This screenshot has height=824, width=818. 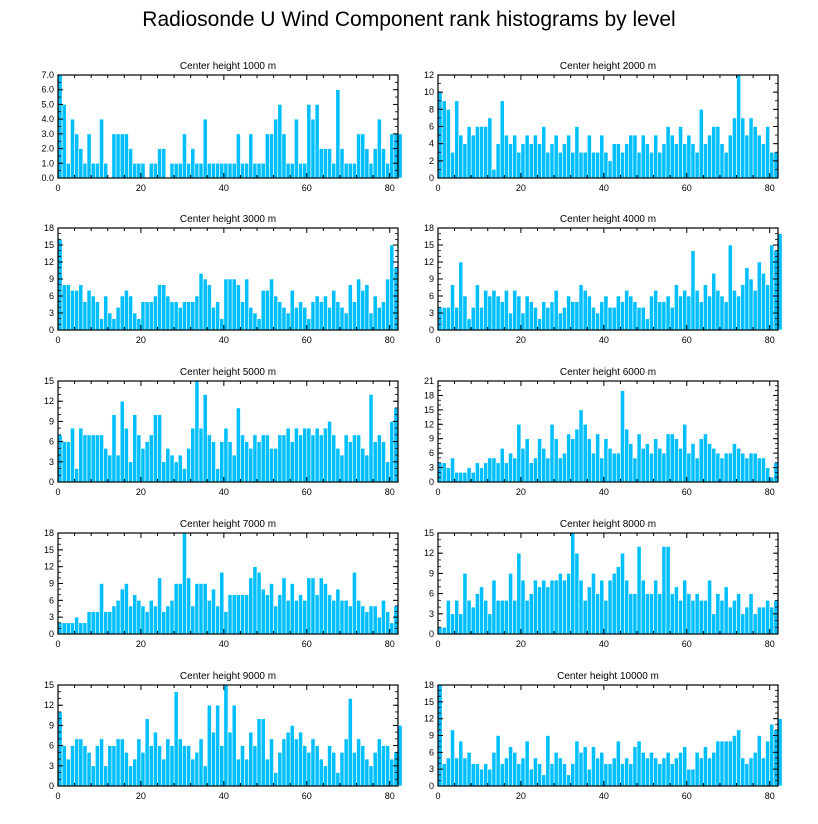 I want to click on x-tick-label: 40, so click(x=224, y=188).